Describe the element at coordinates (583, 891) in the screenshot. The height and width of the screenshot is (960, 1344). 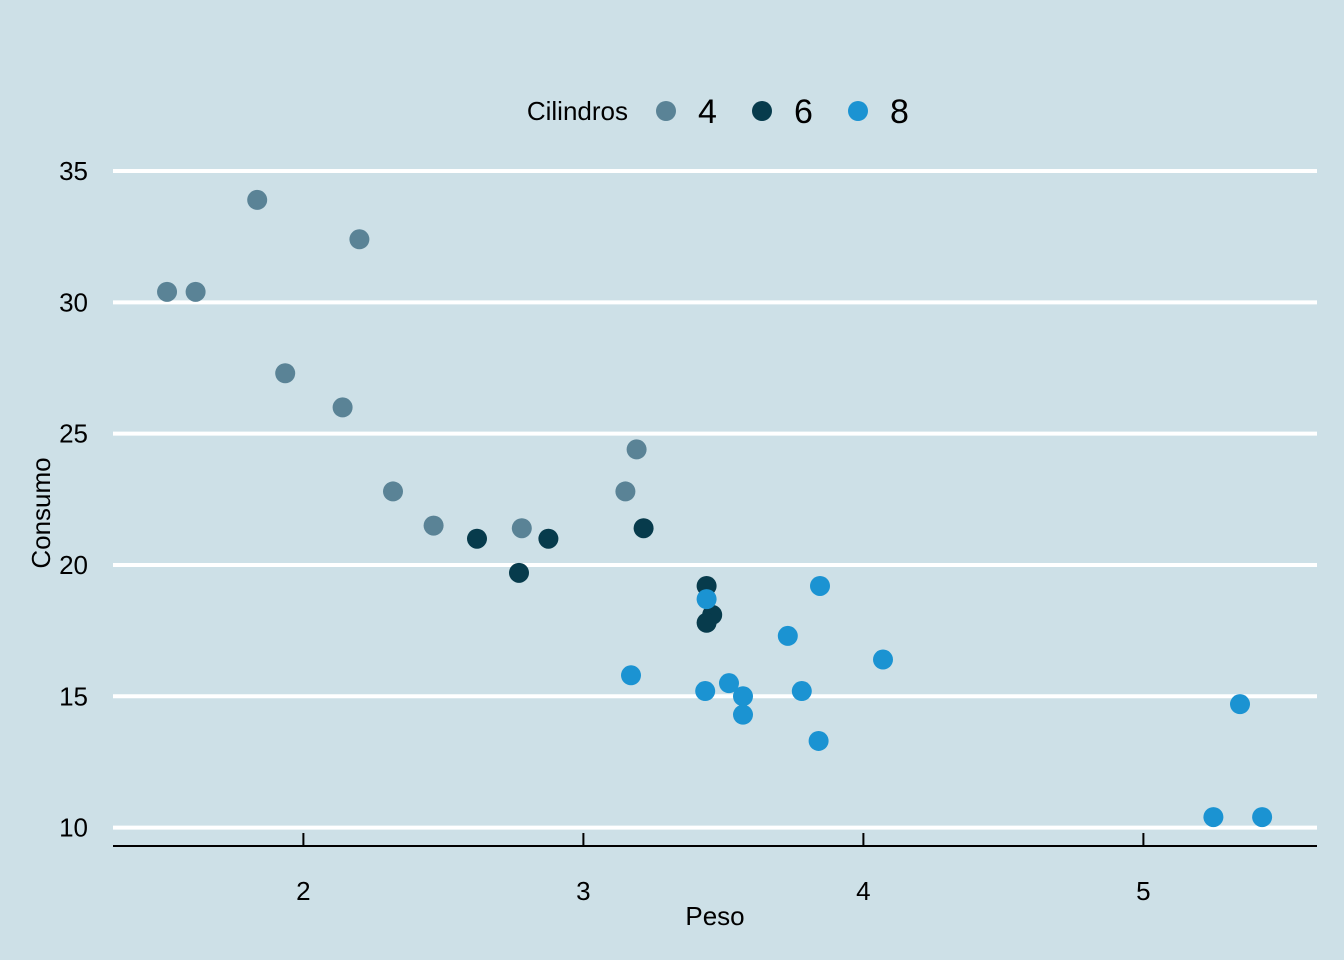
I see `x-tick-label: 3` at that location.